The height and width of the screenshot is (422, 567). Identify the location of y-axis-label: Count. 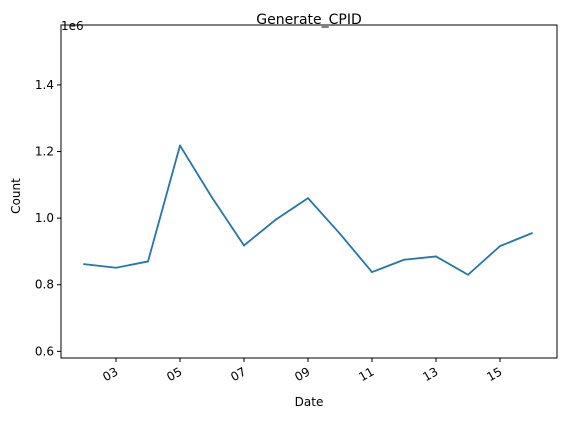
(16, 196).